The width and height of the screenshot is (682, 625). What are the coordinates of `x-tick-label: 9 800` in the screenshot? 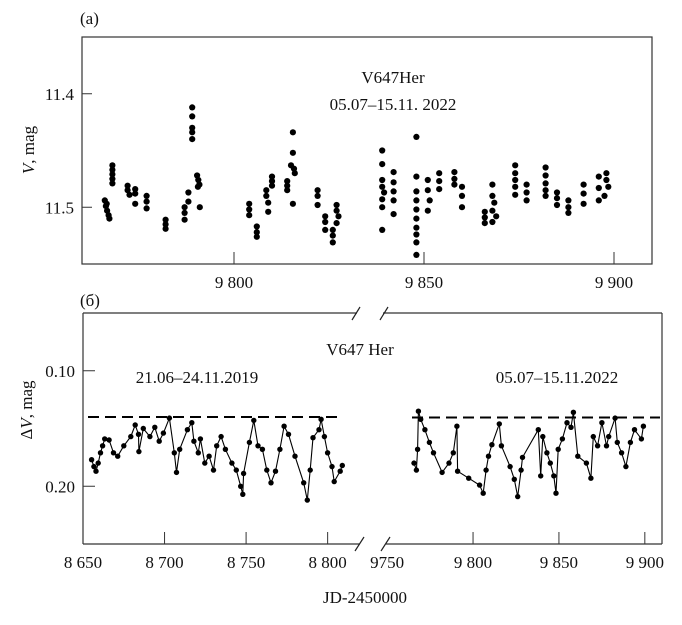 It's located at (473, 562).